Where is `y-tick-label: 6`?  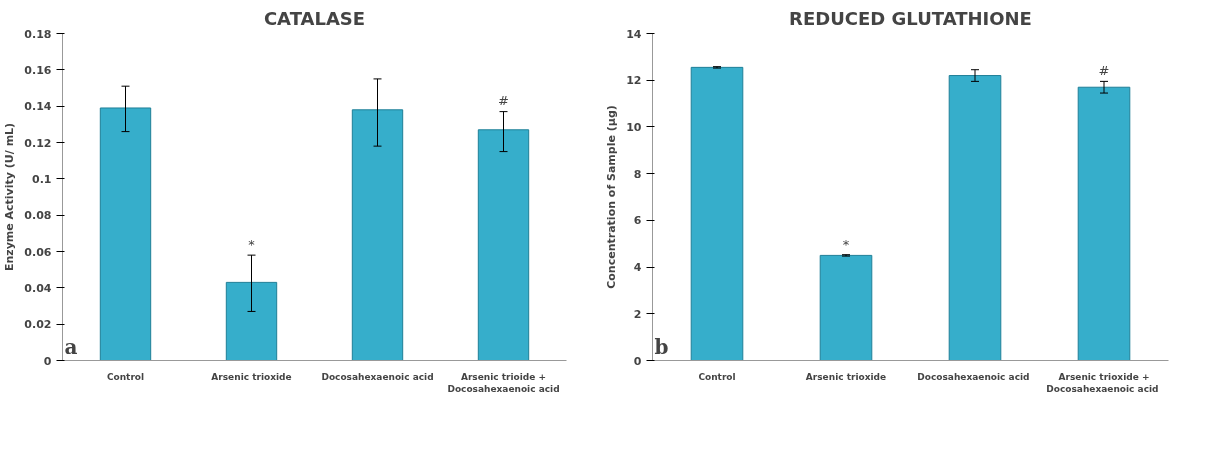
y-tick-label: 6 is located at coordinates (637, 221).